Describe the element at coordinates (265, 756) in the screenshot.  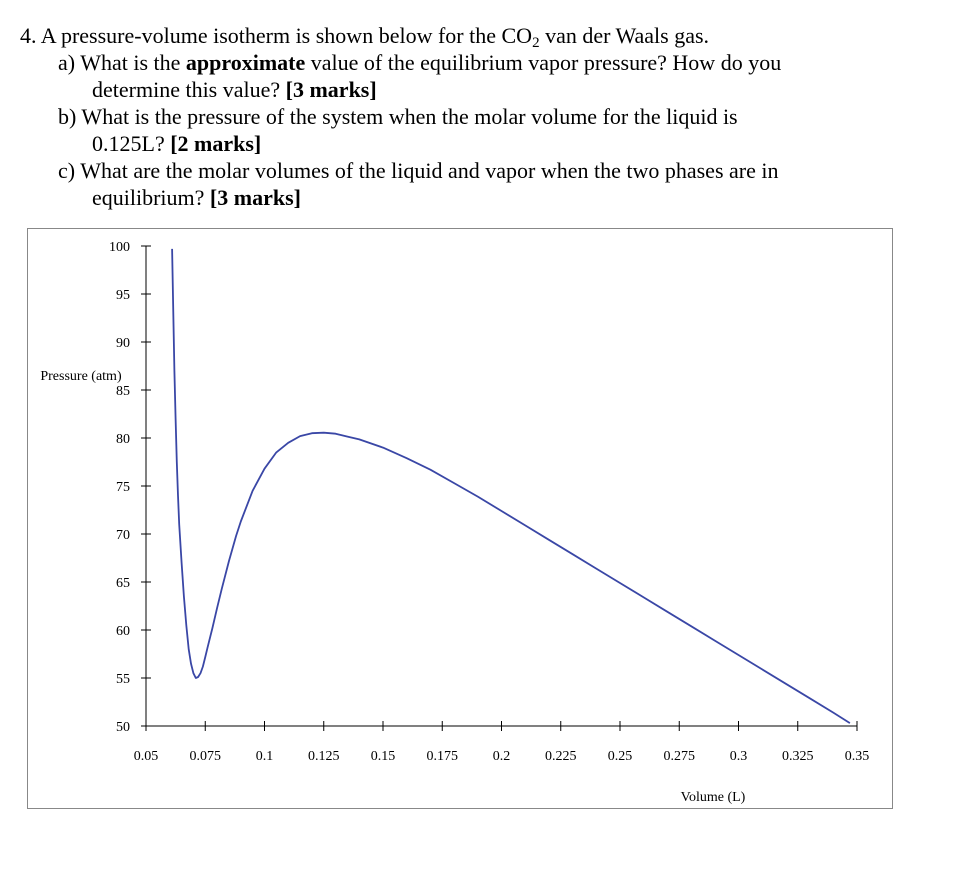
I see `x-tick-label: 0.1` at that location.